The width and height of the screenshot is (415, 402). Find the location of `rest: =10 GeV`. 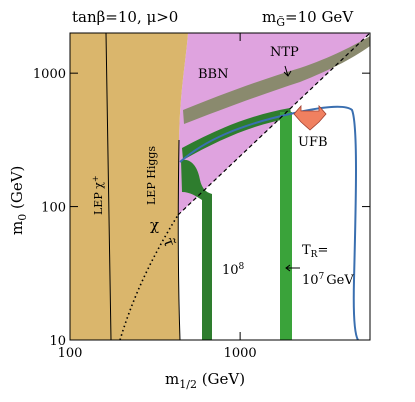

rest: =10 GeV is located at coordinates (319, 17).